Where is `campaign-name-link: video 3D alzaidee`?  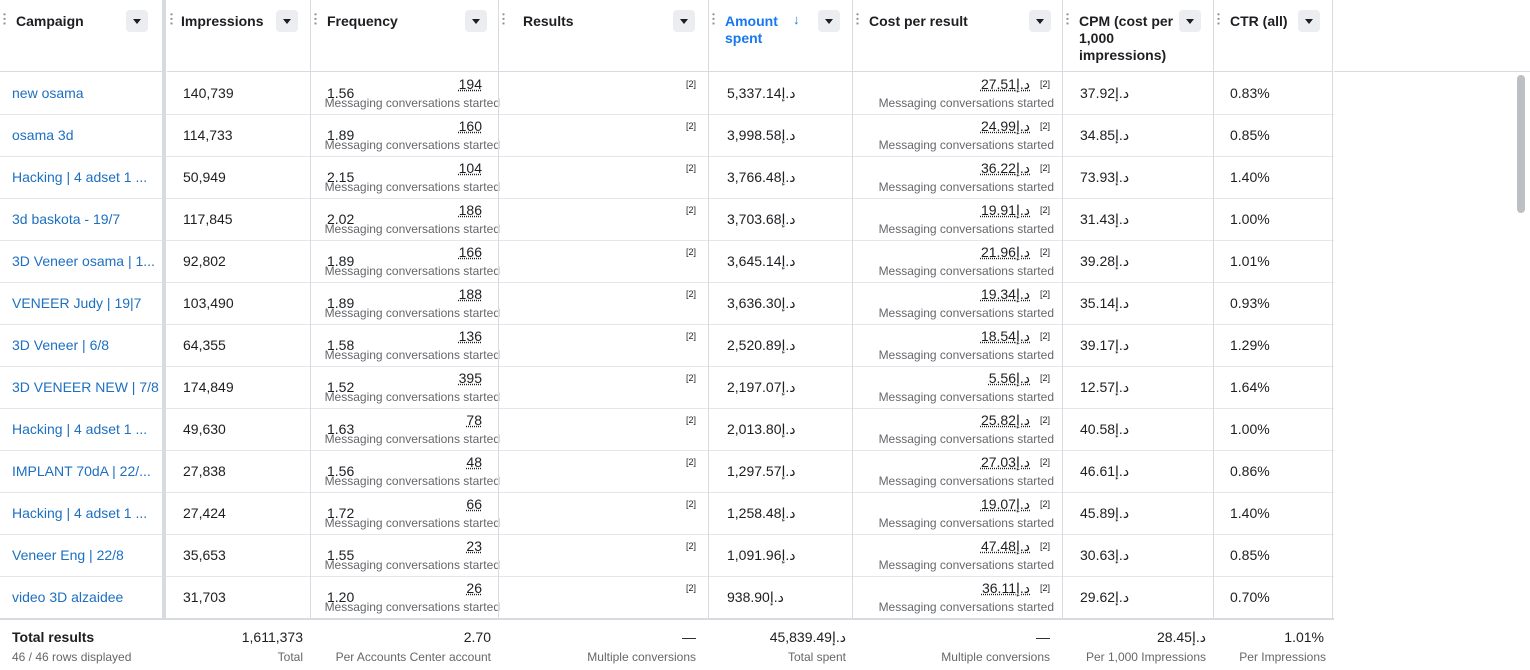
campaign-name-link: video 3D alzaidee is located at coordinates (67, 597).